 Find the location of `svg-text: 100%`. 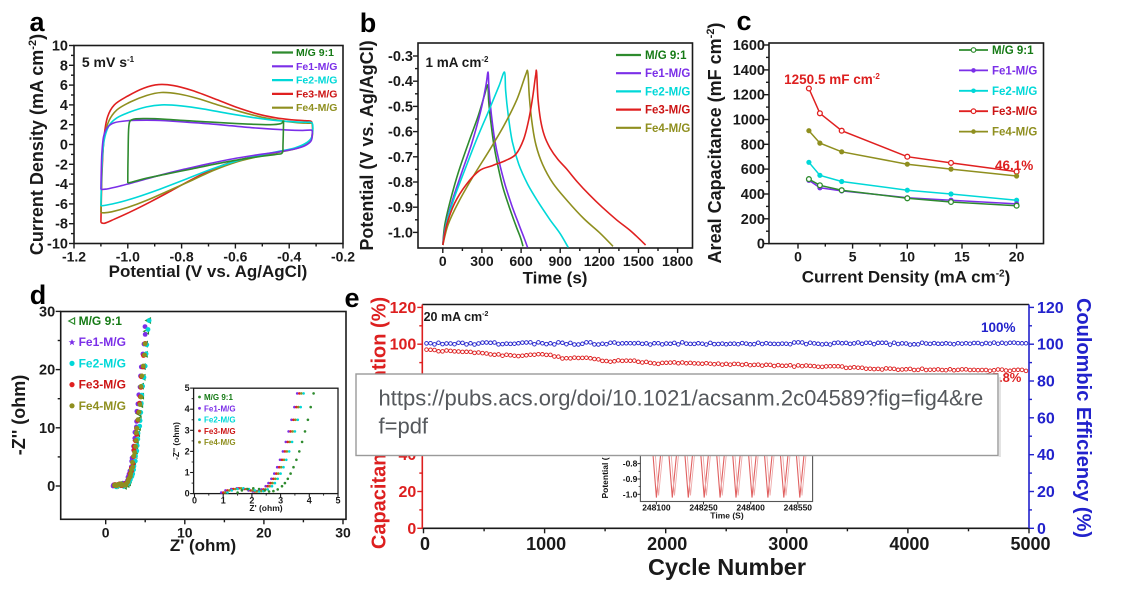

svg-text: 100% is located at coordinates (998, 327).